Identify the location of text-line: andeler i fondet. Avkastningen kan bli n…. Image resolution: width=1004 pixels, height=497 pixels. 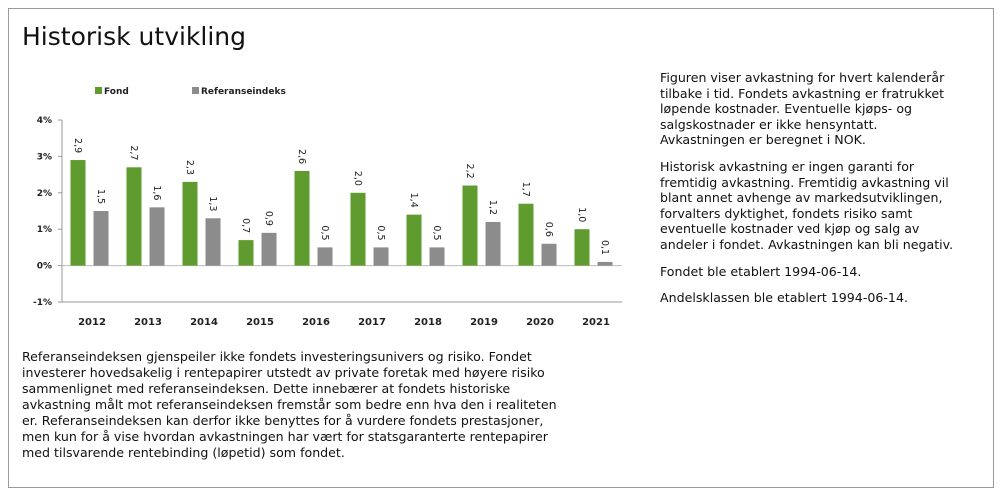
(807, 244).